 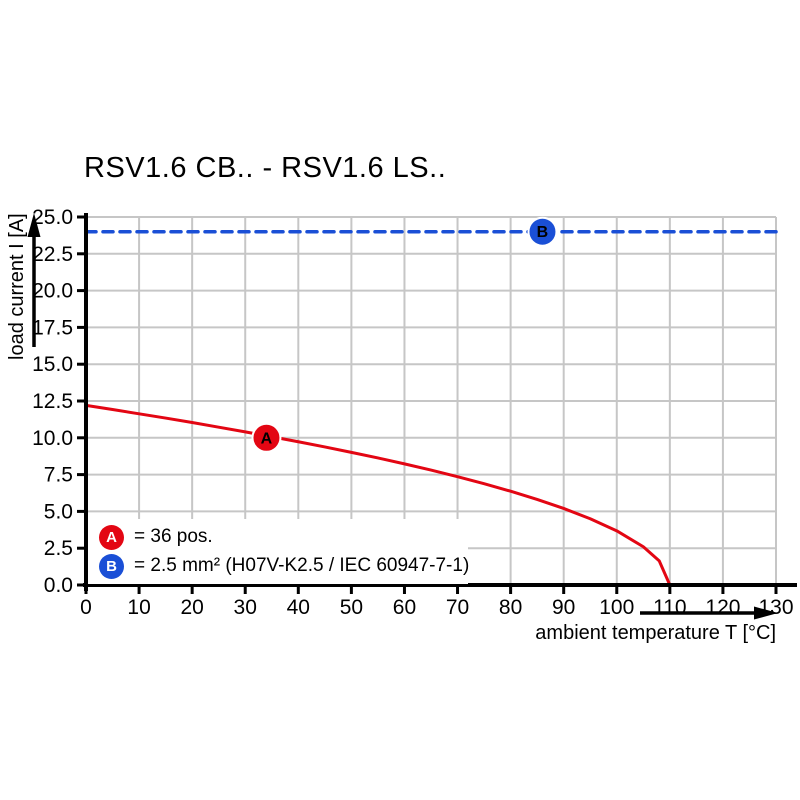 I want to click on x-tick-label: 60, so click(x=404, y=607).